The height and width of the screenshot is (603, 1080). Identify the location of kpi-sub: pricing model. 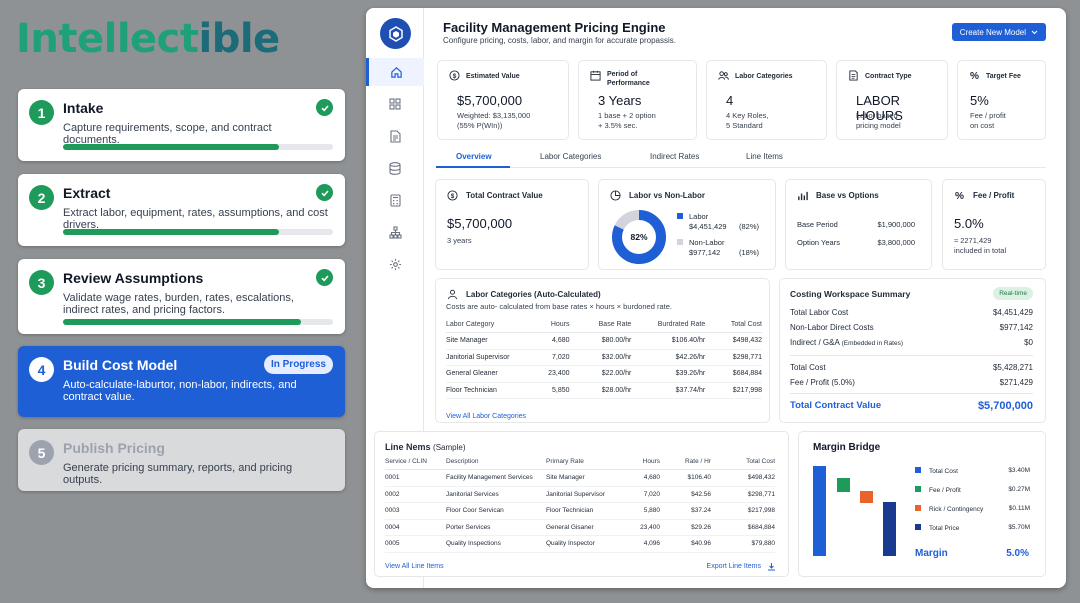
(878, 125).